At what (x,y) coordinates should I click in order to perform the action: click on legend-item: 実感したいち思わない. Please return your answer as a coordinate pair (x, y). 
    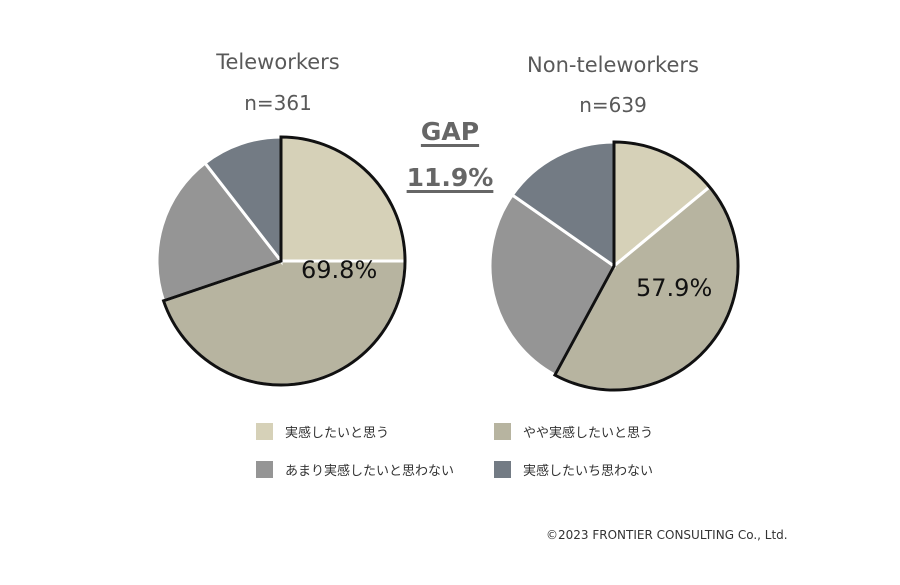
    Looking at the image, I should click on (573, 469).